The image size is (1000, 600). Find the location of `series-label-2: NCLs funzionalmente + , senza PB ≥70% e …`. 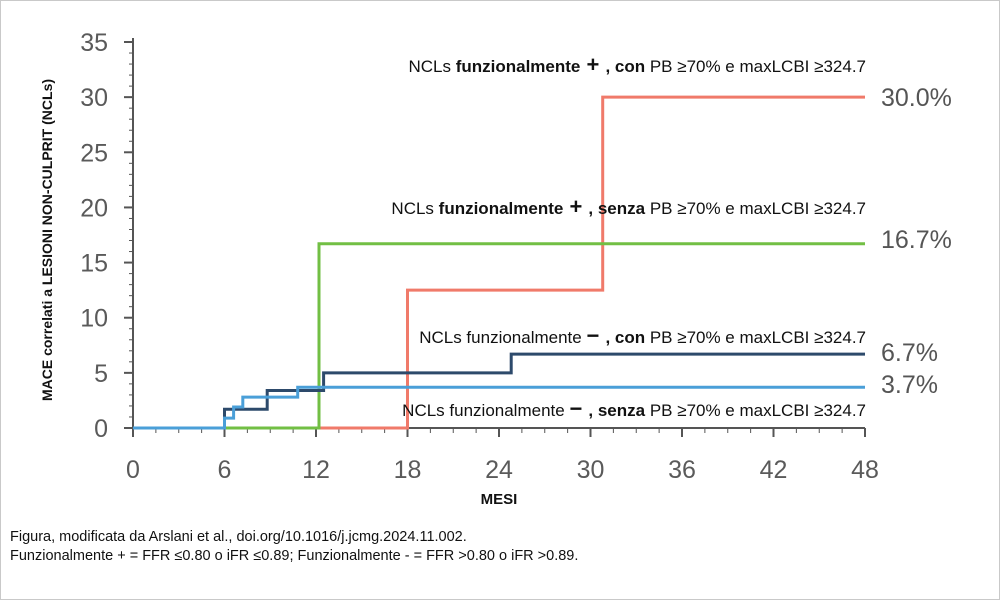

series-label-2: NCLs funzionalmente + , senza PB ≥70% e … is located at coordinates (628, 206).